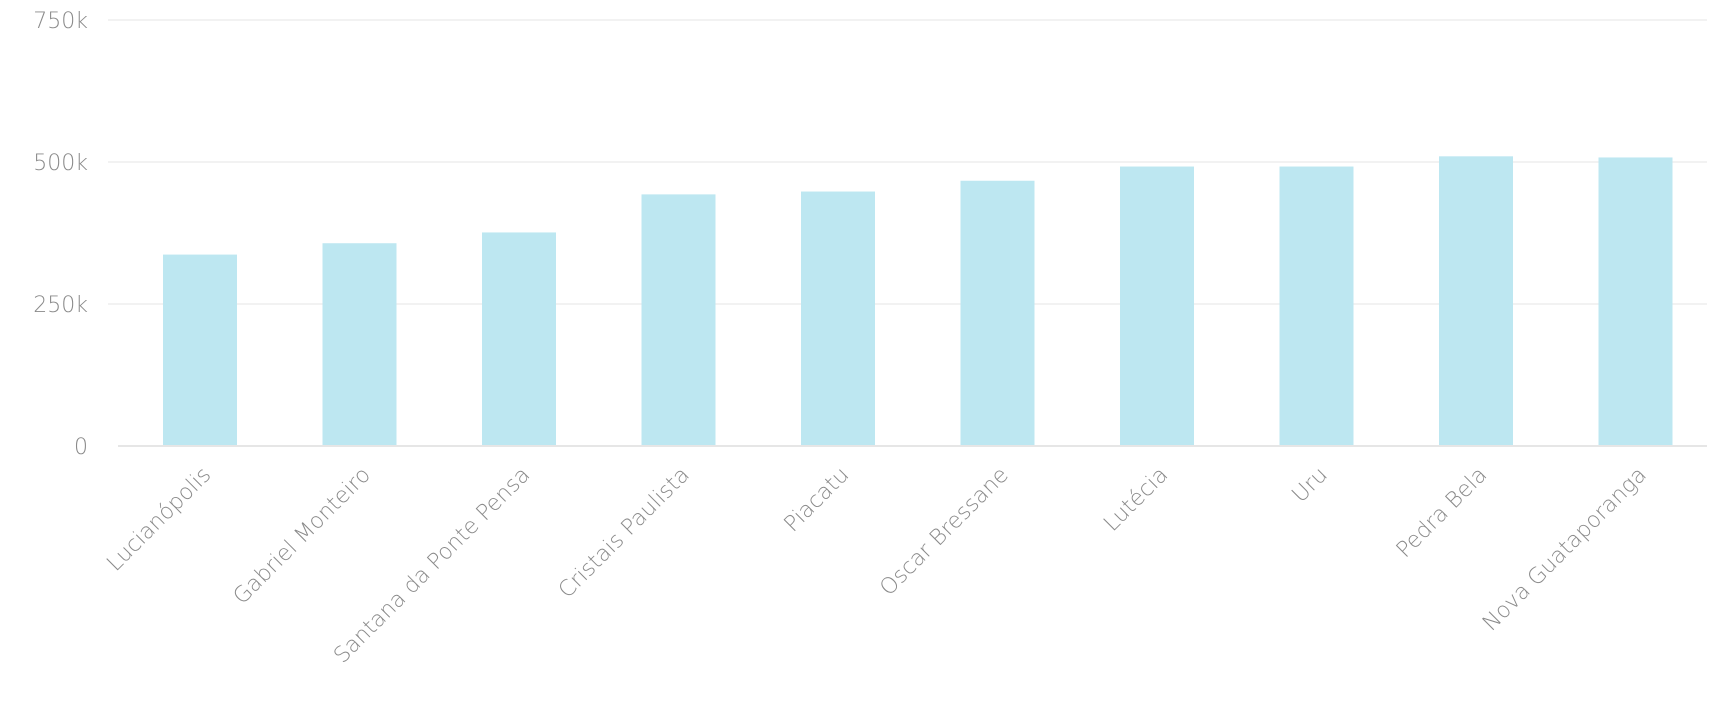 The image size is (1717, 726). I want to click on y-tick-label: 0, so click(81, 447).